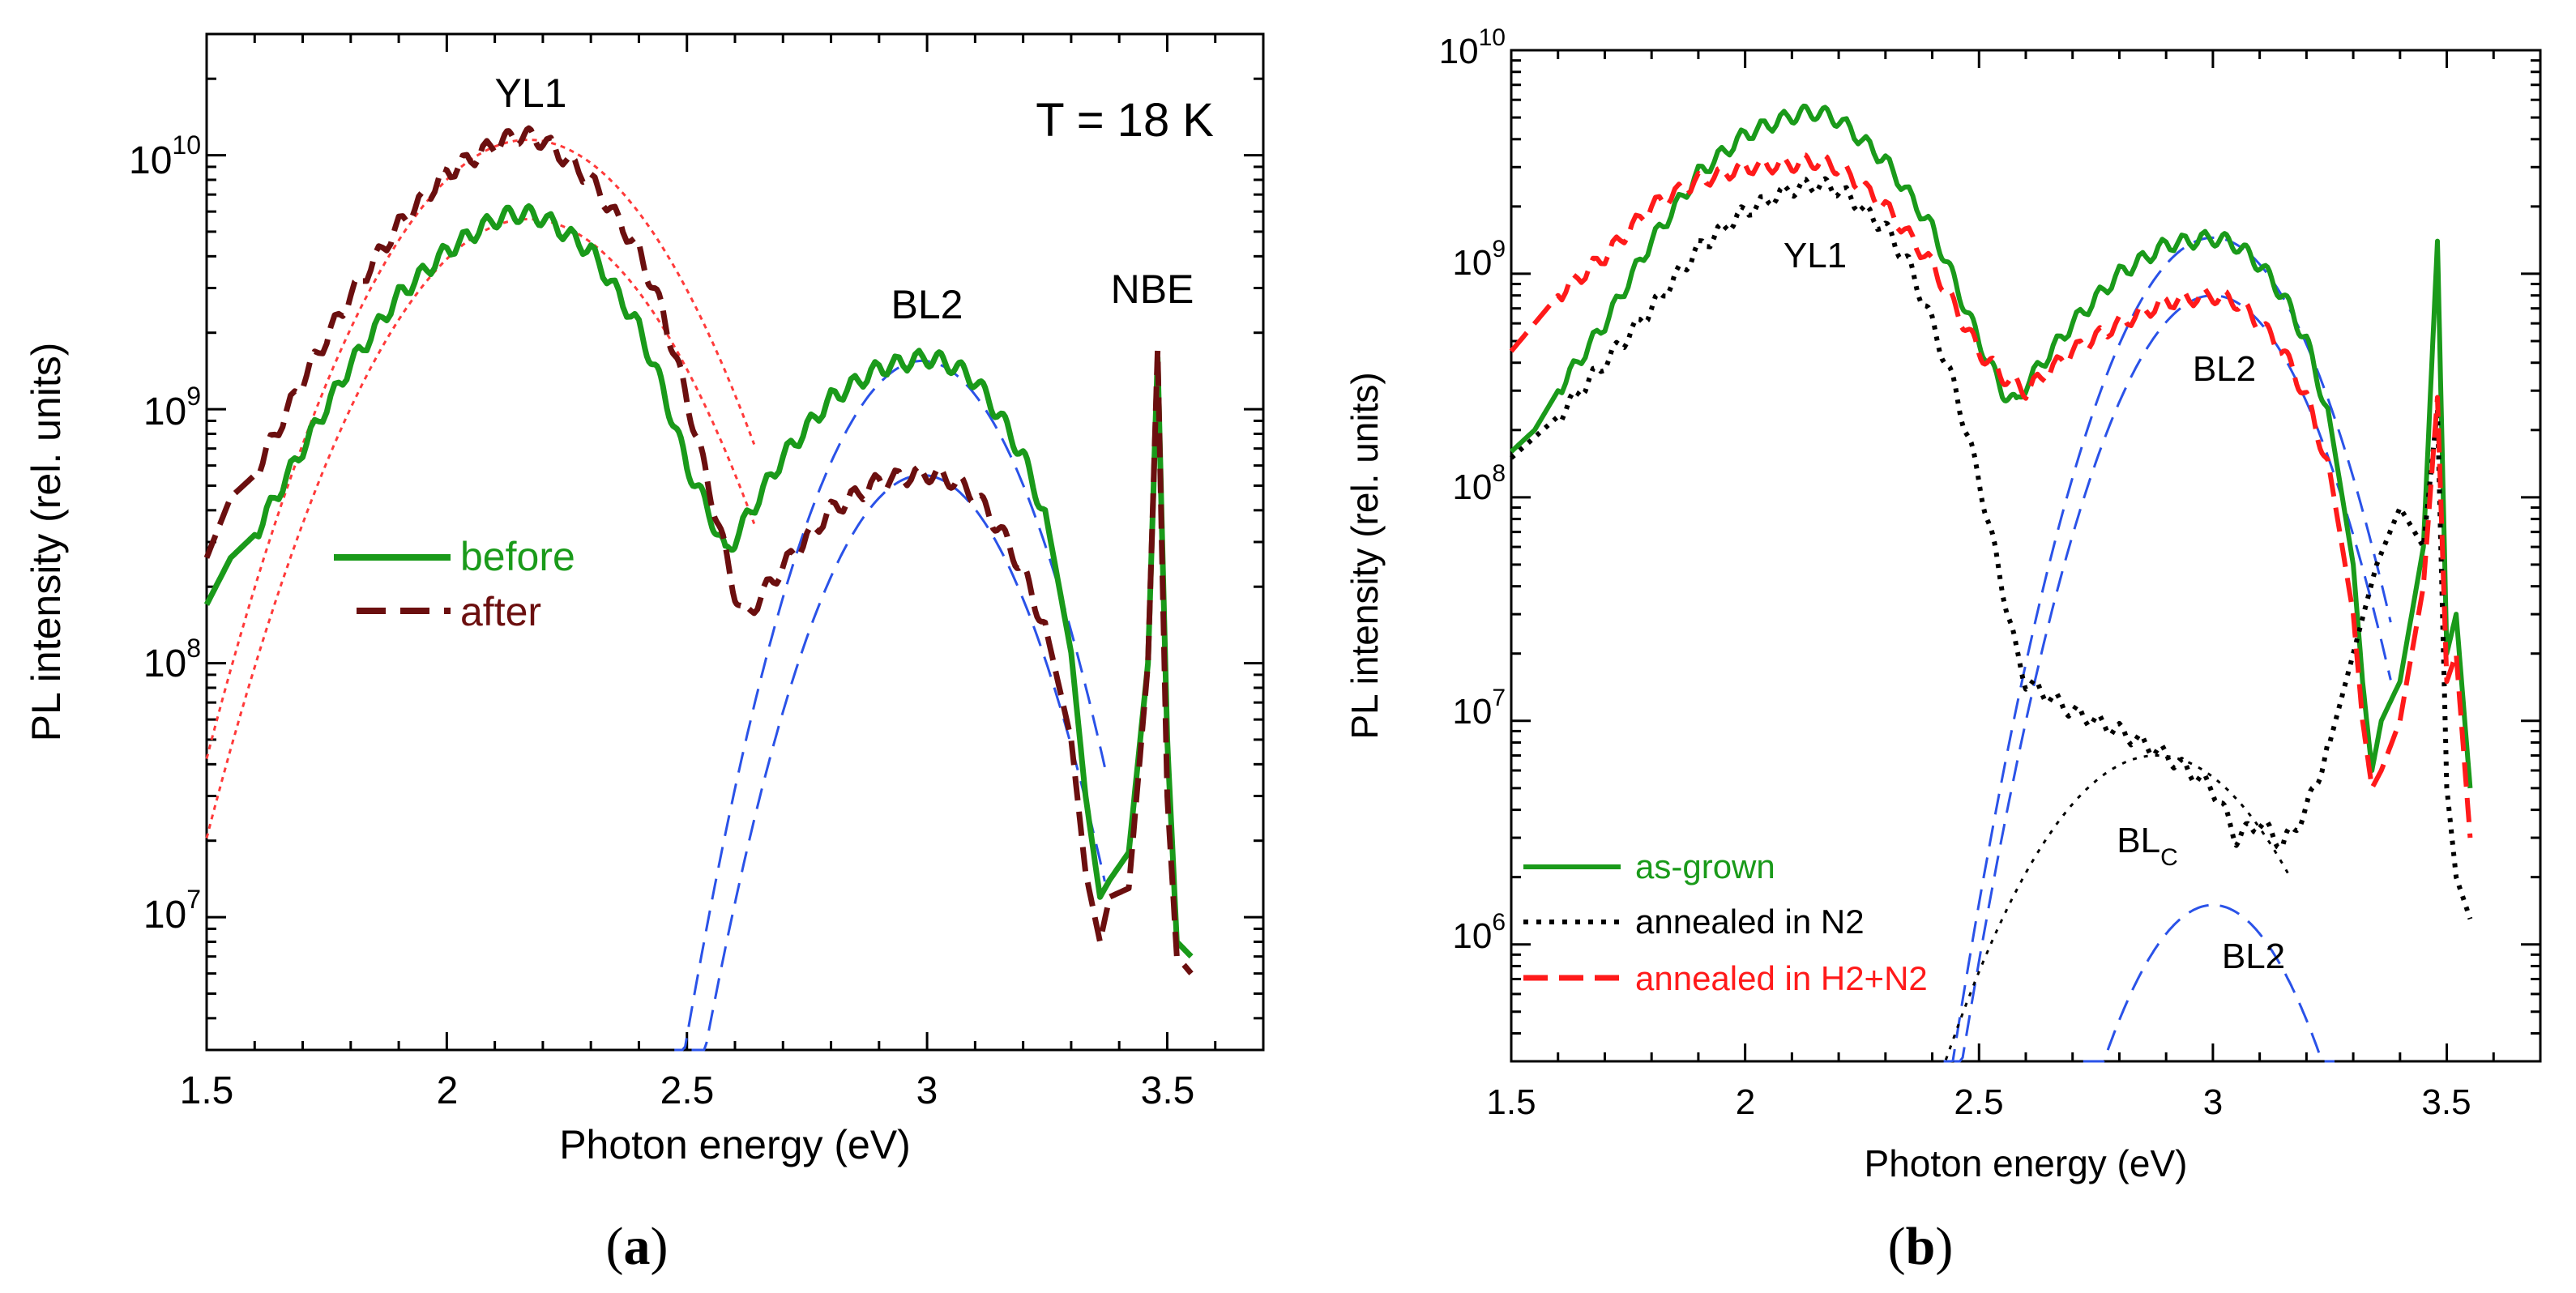 The width and height of the screenshot is (2576, 1293). I want to click on b-ytick-label: 10⁶, so click(1479, 933).